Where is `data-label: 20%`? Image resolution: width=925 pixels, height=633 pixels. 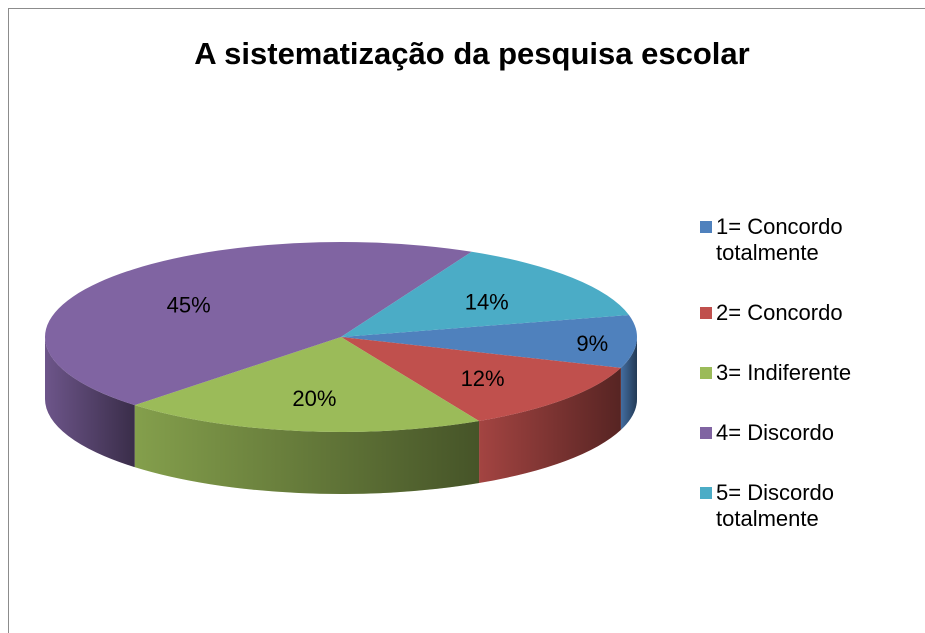
data-label: 20% is located at coordinates (314, 398).